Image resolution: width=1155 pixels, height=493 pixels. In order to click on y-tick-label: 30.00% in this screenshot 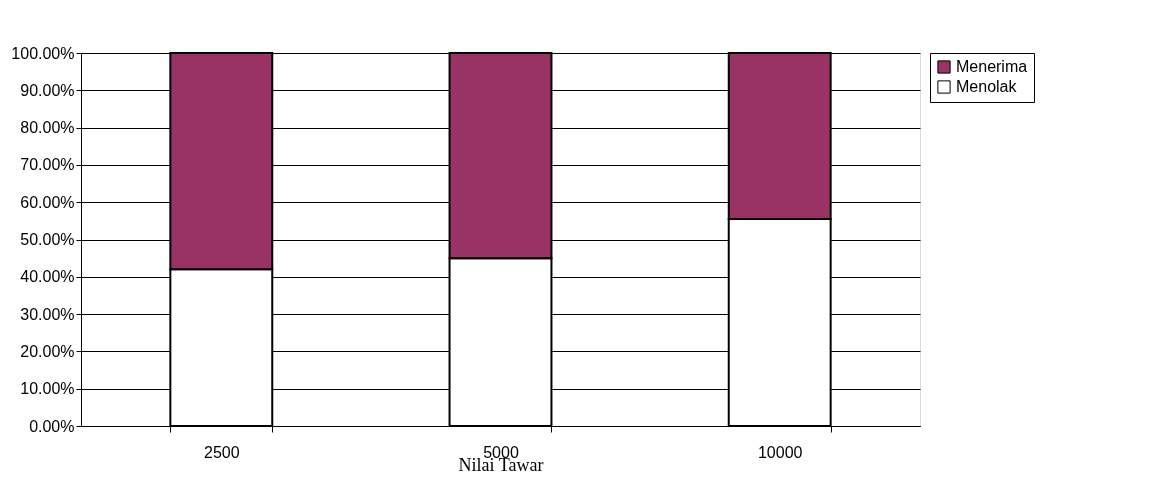, I will do `click(47, 314)`.